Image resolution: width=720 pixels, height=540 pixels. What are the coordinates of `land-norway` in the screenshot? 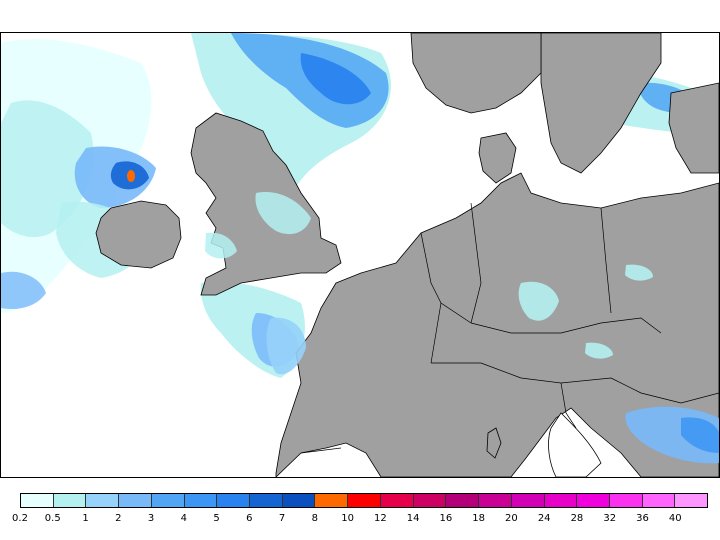 It's located at (476, 73).